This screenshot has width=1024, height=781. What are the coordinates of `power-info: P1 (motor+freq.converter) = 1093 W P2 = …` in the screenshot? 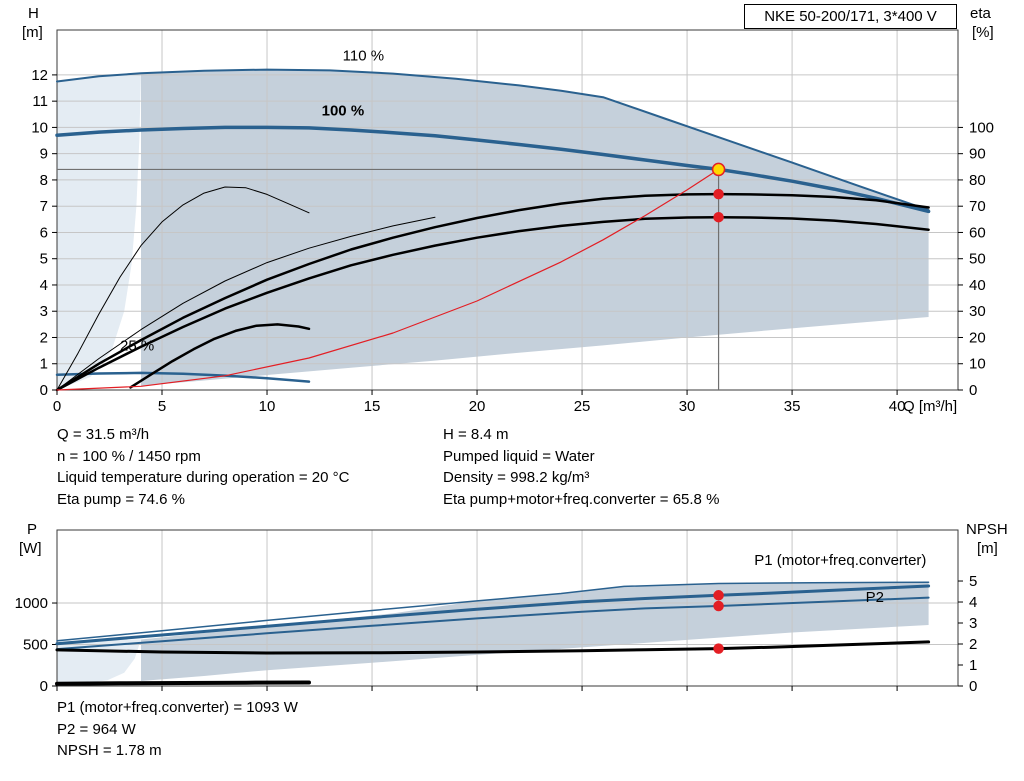 It's located at (177, 729).